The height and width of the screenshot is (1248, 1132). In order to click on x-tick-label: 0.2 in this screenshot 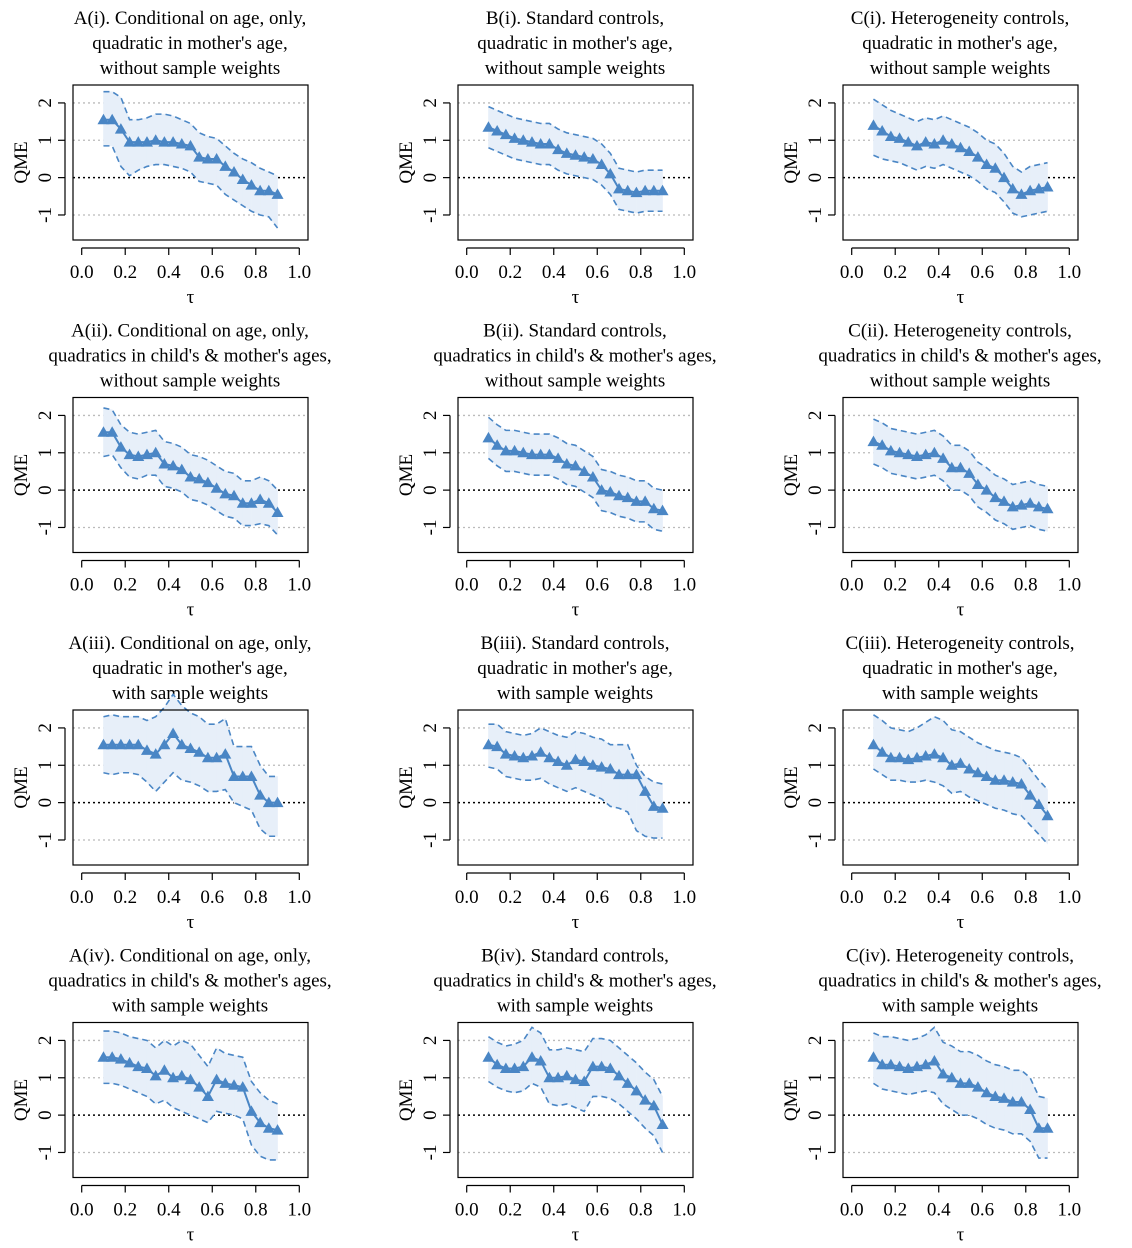, I will do `click(125, 585)`.